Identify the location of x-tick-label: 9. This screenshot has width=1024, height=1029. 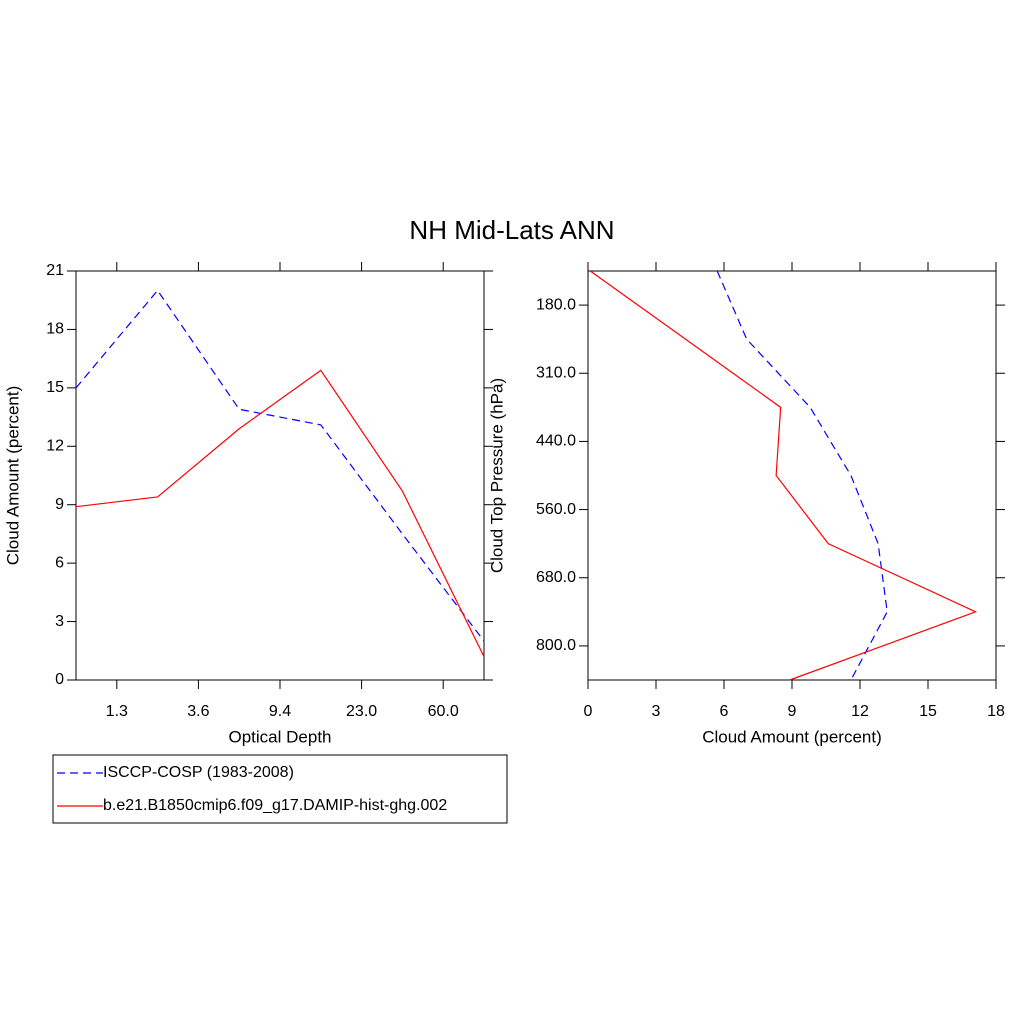
(792, 711).